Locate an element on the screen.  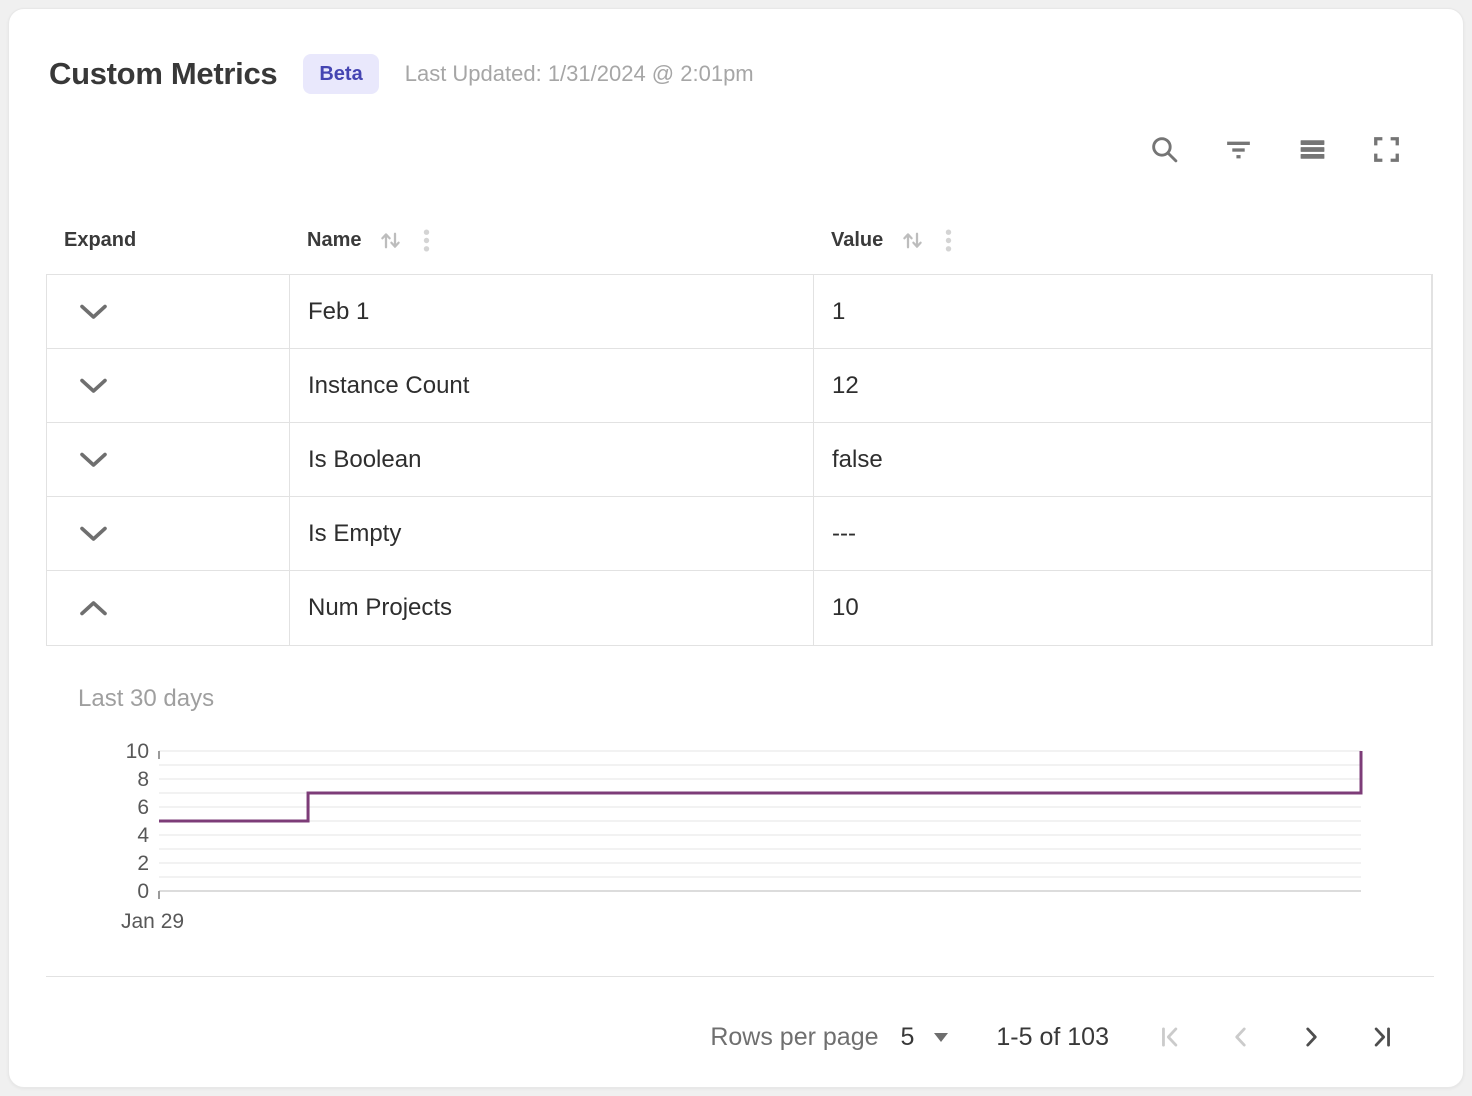
svg-text: 0 is located at coordinates (143, 891).